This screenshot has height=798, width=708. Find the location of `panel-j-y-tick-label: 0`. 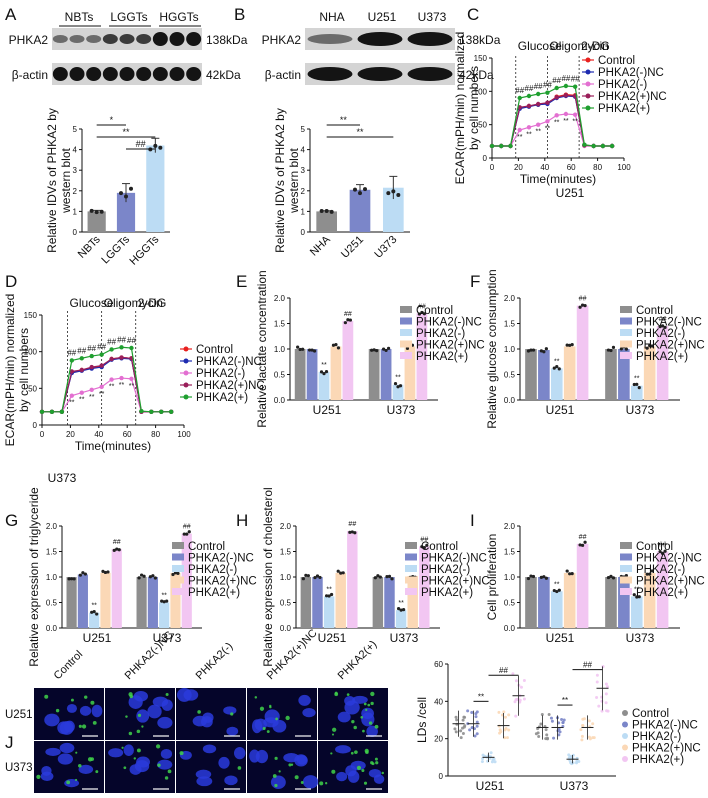

panel-j-y-tick-label: 0 is located at coordinates (441, 776).